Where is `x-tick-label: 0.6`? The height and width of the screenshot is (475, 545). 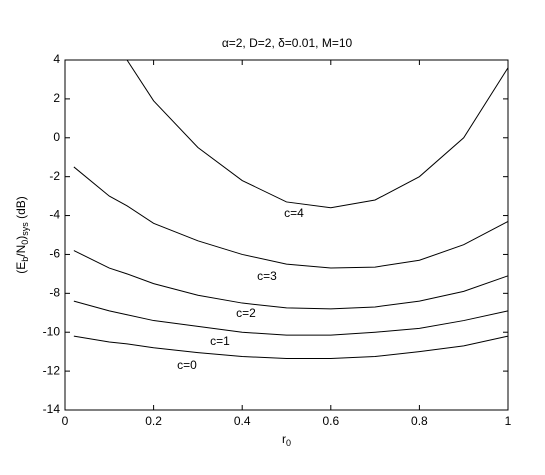
x-tick-label: 0.6 is located at coordinates (330, 421).